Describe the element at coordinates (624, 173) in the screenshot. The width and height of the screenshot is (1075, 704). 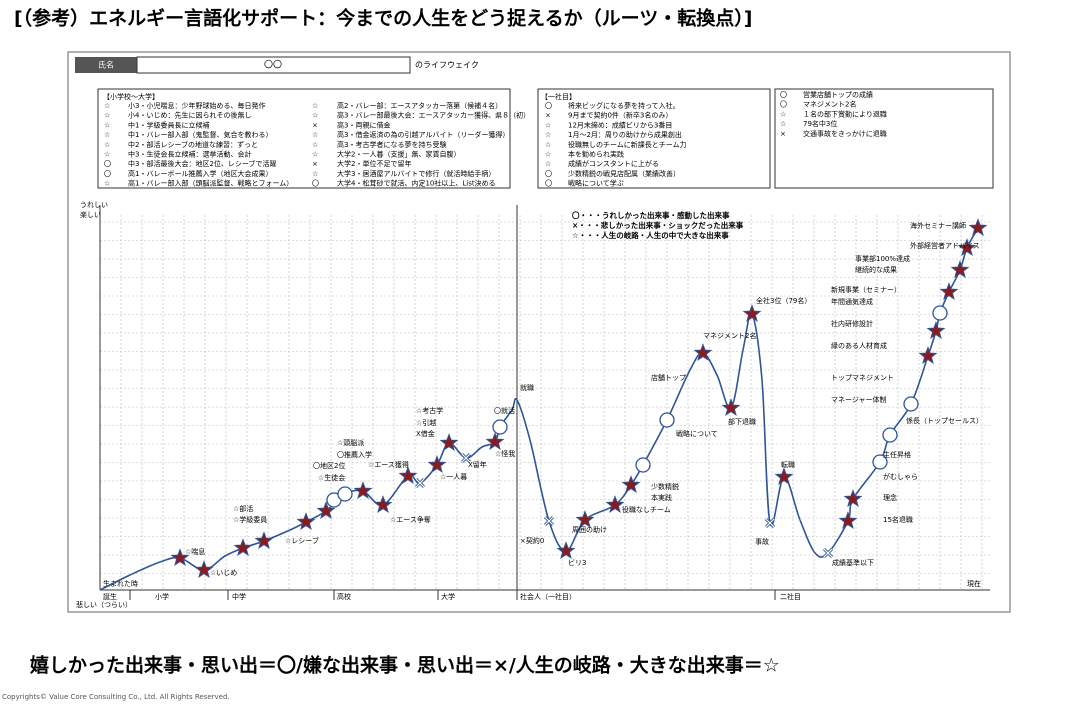
I see `item-text: 少数精鋭の戦見店配属（業績改善）` at that location.